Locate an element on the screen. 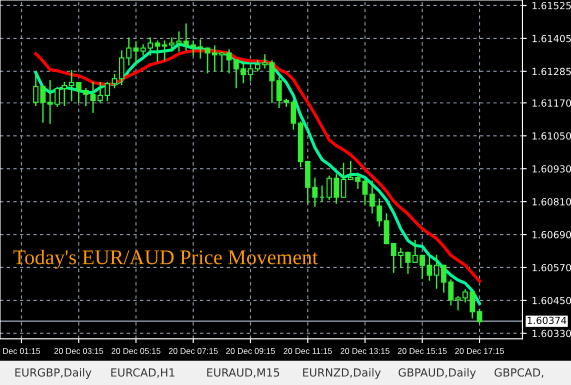  x-tick-label: 20 Dec 07:15 is located at coordinates (193, 351).